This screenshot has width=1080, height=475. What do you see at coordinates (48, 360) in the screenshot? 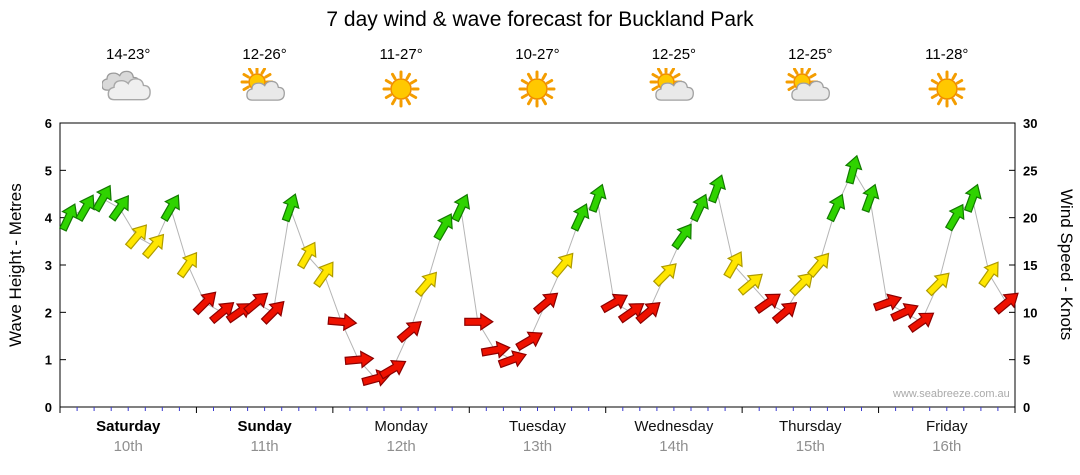
I see `left-tick-label: 1` at bounding box center [48, 360].